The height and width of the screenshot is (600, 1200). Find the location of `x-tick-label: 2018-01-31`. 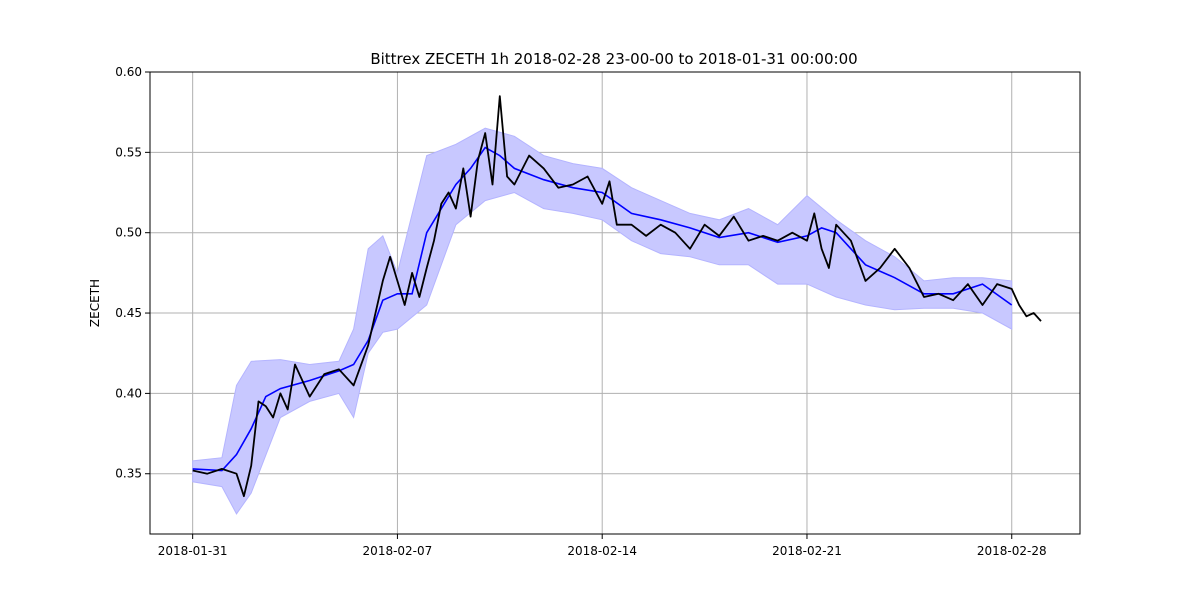

x-tick-label: 2018-01-31 is located at coordinates (193, 551).